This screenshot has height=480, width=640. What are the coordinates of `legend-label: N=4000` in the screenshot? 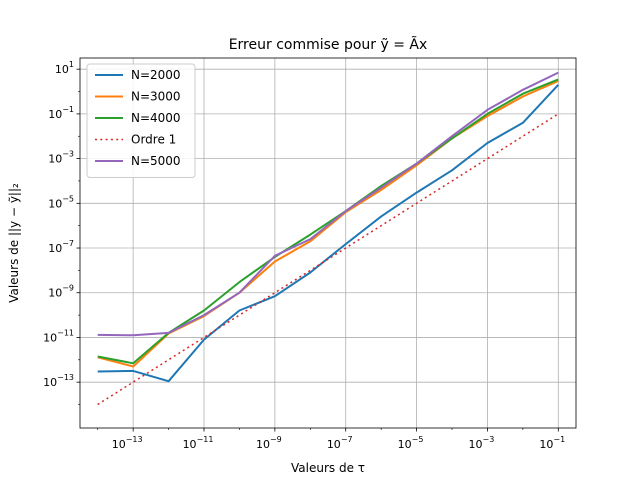 It's located at (156, 118).